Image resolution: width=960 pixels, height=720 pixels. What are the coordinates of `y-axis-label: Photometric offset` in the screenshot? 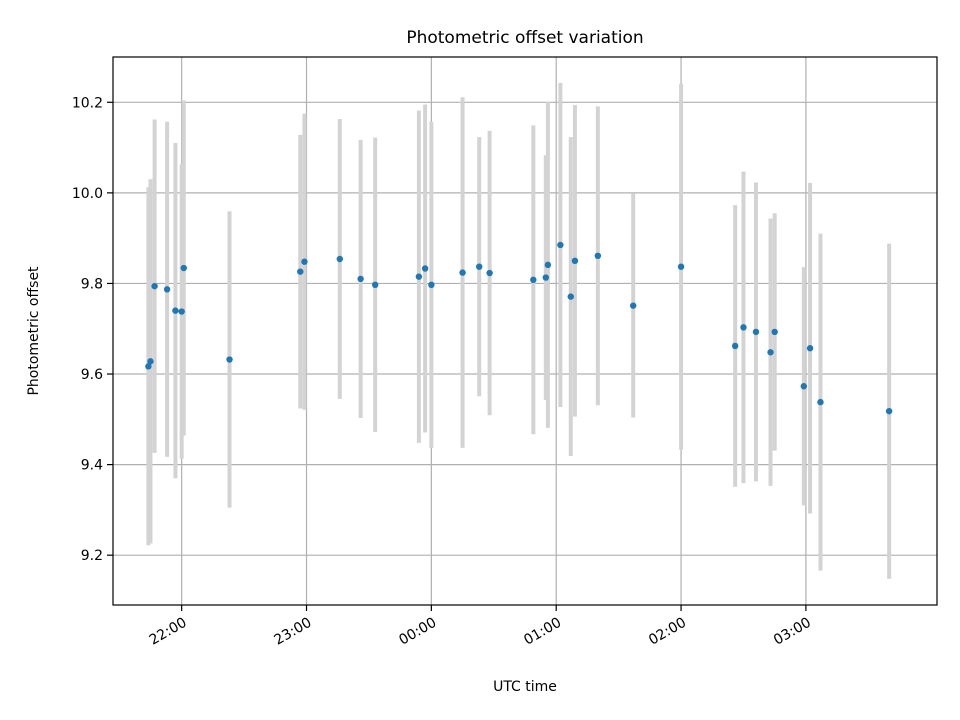 It's located at (34, 331).